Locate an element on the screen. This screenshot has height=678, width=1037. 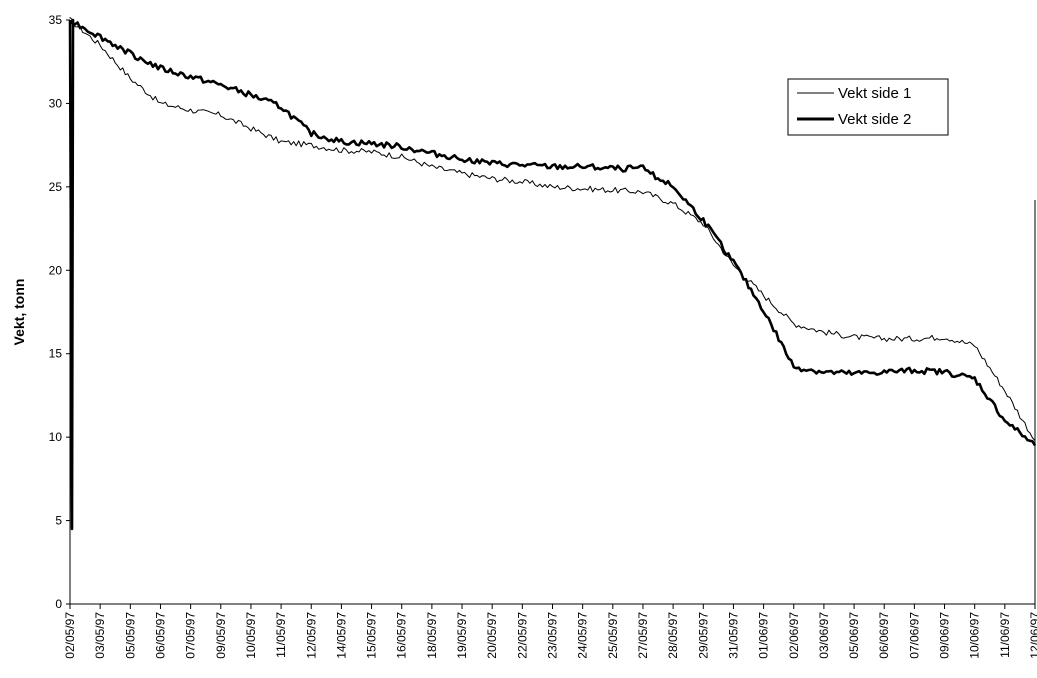
y-ticks: 0 5 10 15 20 25 30 35 is located at coordinates (59, 312).